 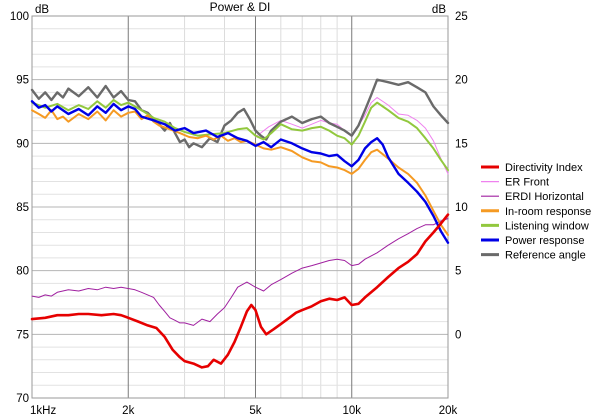 What do you see at coordinates (22, 81) in the screenshot?
I see `y-left-tick-label: 95` at bounding box center [22, 81].